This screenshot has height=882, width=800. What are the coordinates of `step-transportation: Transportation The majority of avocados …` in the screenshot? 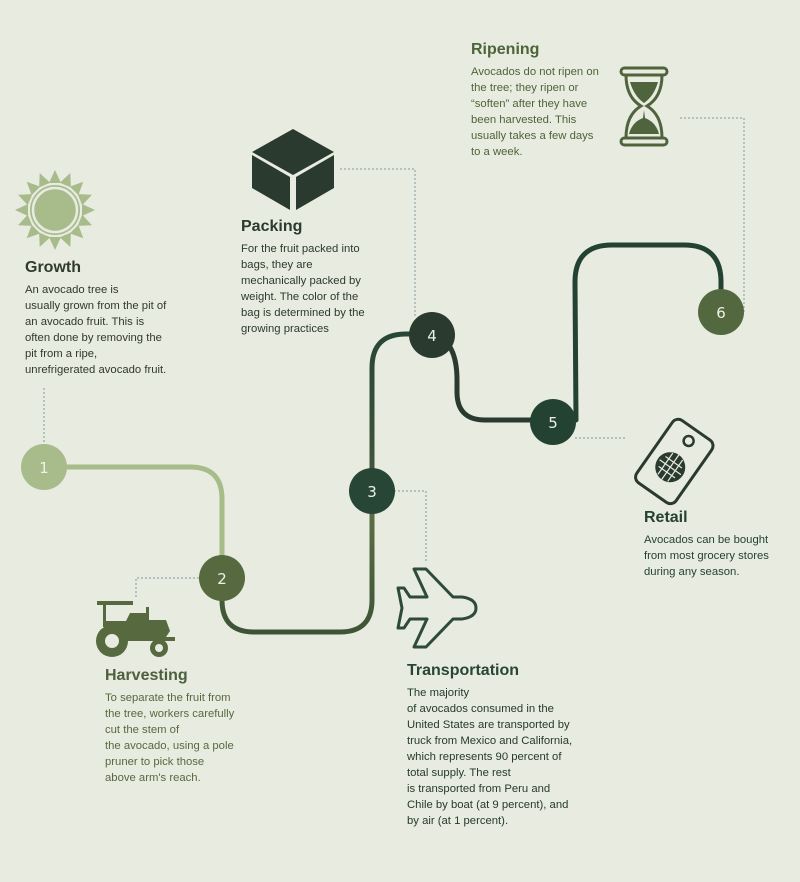 It's located at (504, 745).